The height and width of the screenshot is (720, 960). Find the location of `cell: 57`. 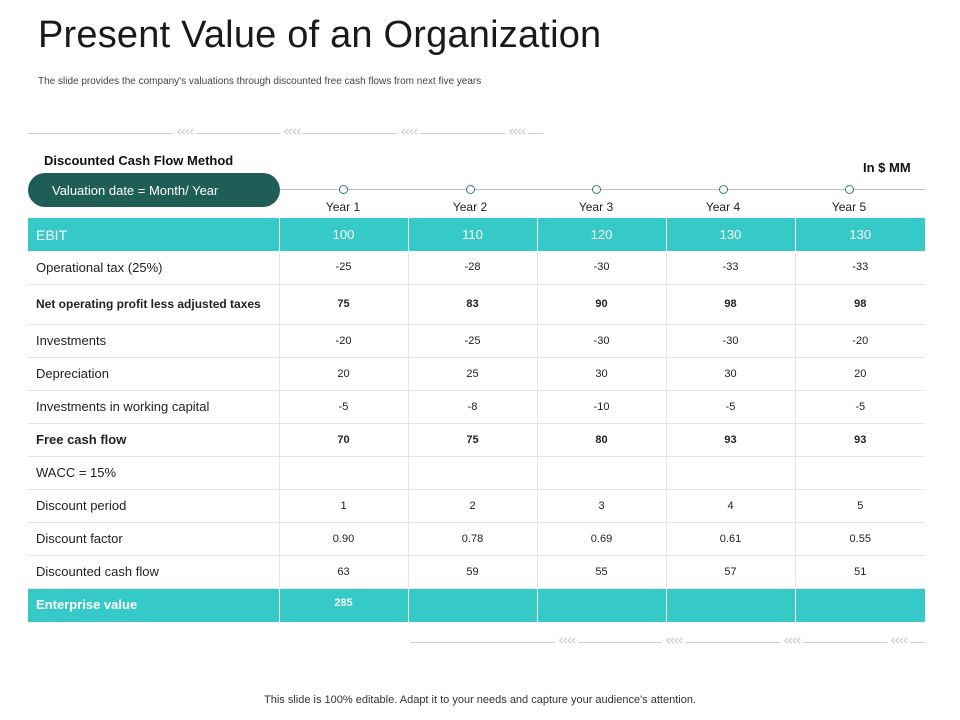

cell: 57 is located at coordinates (731, 572).